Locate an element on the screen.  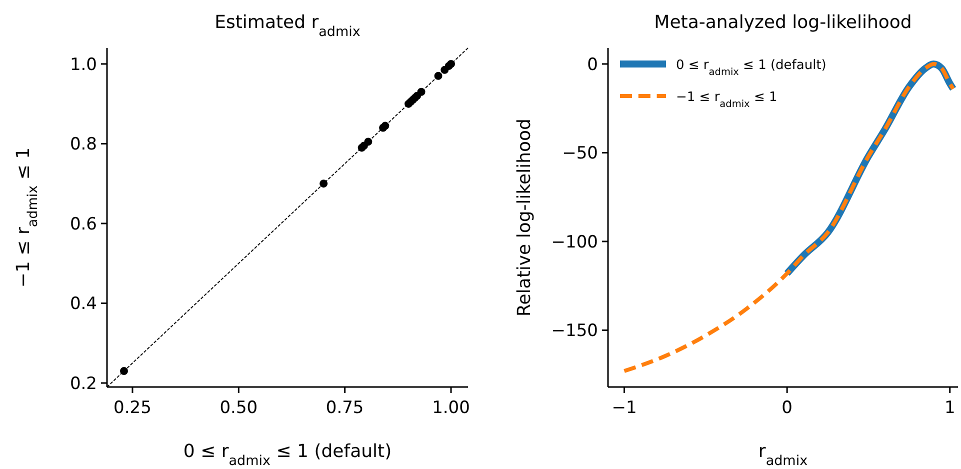
legend-label: −1 ≤ r$_{admix}$ ≤ 1 is located at coordinates (727, 100).